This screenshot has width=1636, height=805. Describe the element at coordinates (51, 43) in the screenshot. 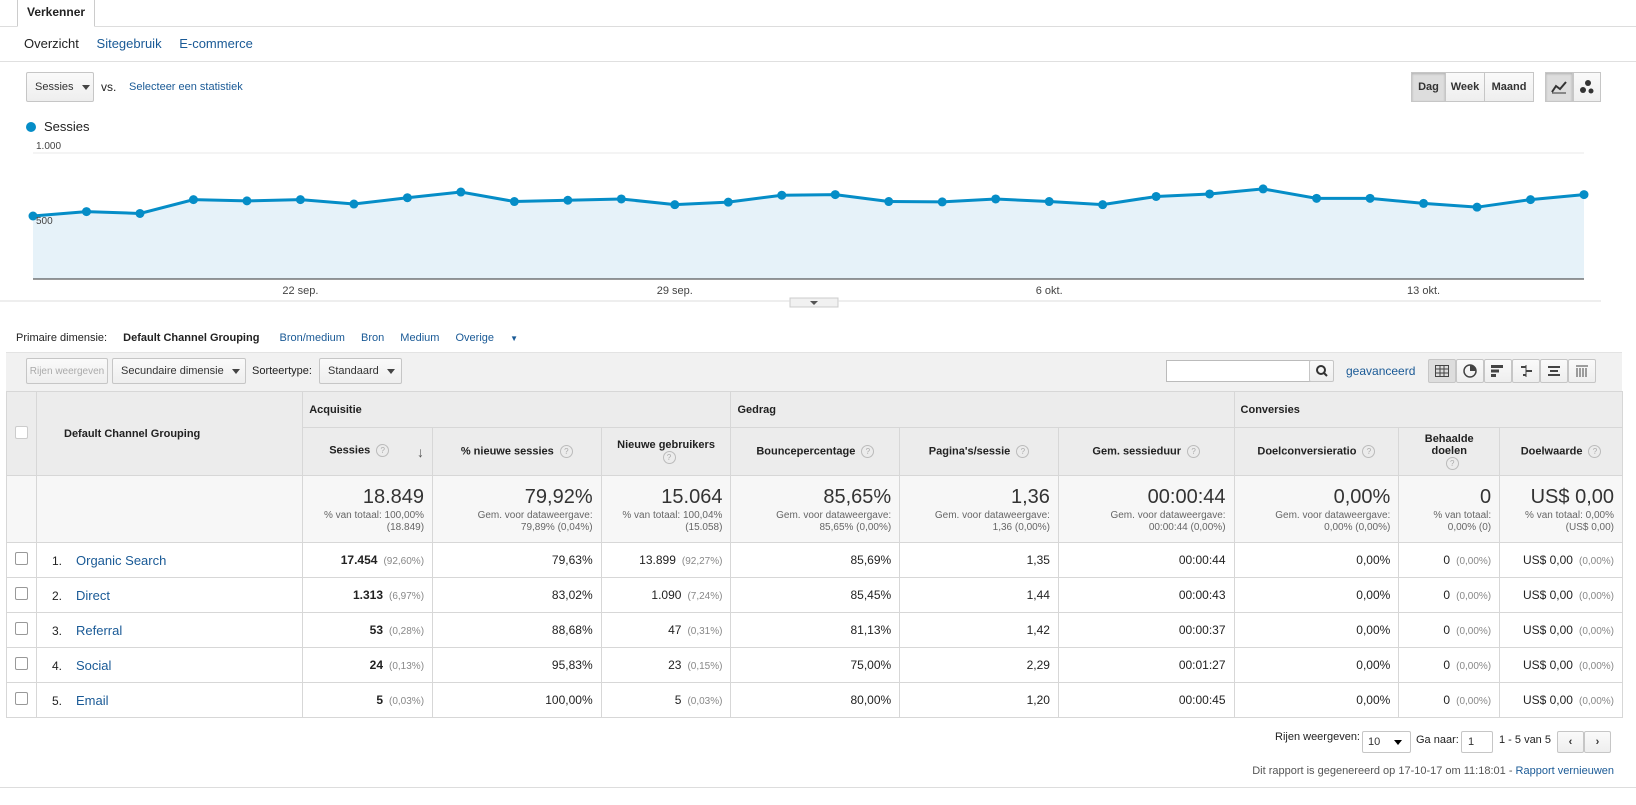

I see `subnav-overzicht: Overzicht` at that location.